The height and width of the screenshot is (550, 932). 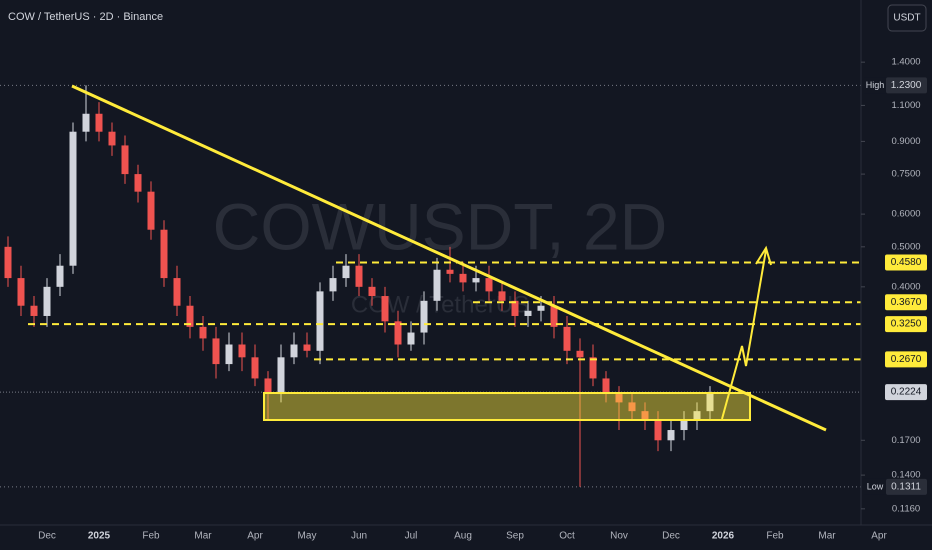 What do you see at coordinates (440, 226) in the screenshot?
I see `watermark-title: COWUSDT, 2D` at bounding box center [440, 226].